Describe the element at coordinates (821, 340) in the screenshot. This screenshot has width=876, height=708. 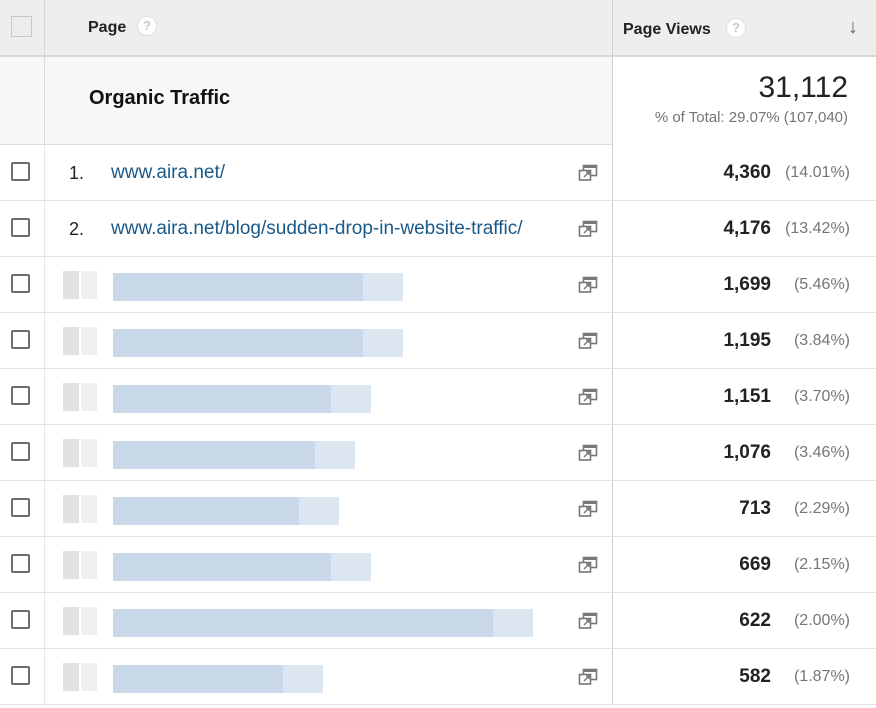
I see `page-views-percent: (3.84%)` at that location.